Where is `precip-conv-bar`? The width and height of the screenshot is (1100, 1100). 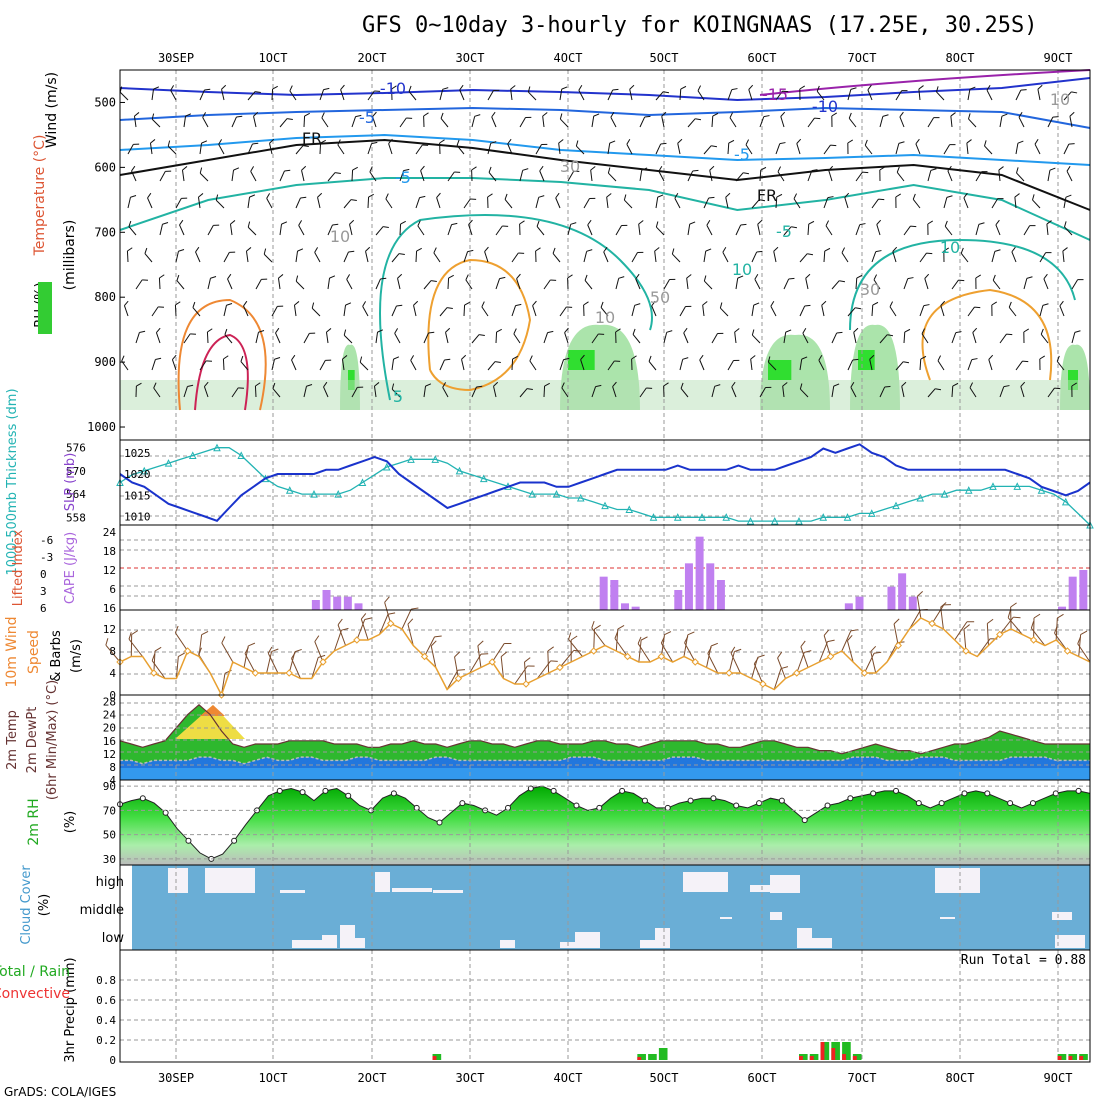
precip-conv-bar is located at coordinates (854, 1058).